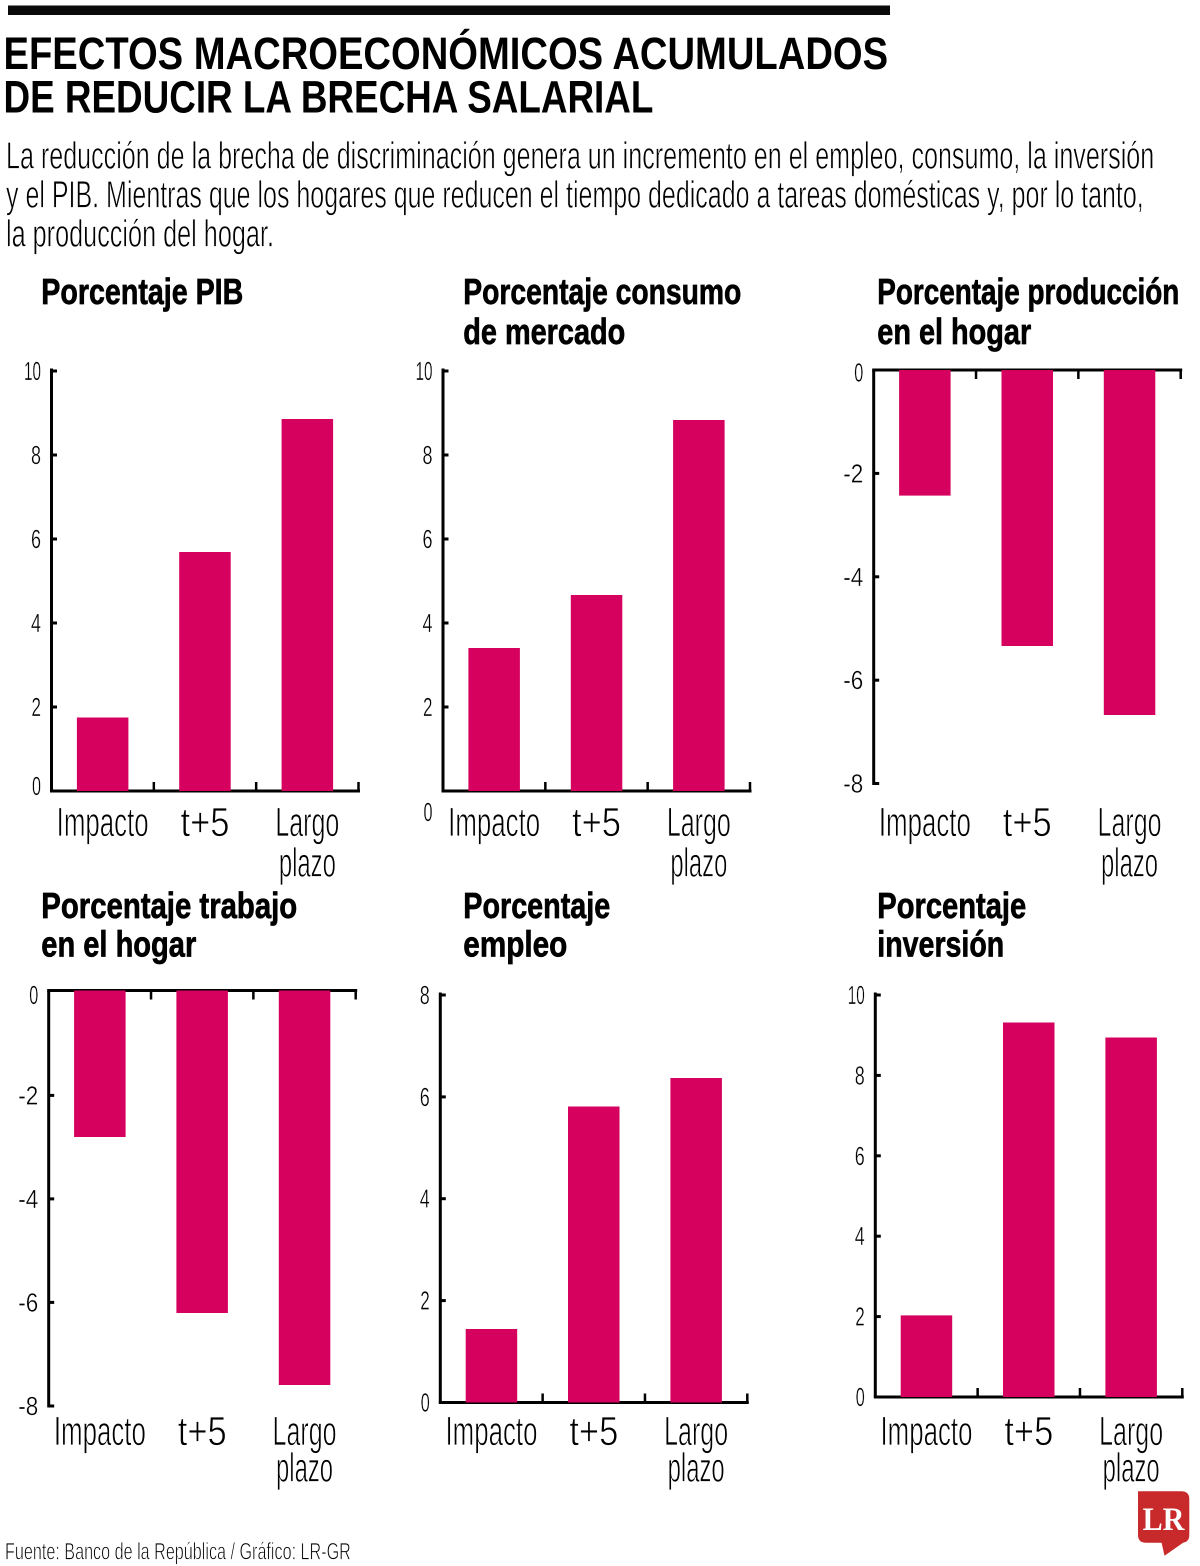 This screenshot has height=1566, width=1200. Describe the element at coordinates (142, 292) in the screenshot. I see `svg-text: Porcentaje PIB` at that location.